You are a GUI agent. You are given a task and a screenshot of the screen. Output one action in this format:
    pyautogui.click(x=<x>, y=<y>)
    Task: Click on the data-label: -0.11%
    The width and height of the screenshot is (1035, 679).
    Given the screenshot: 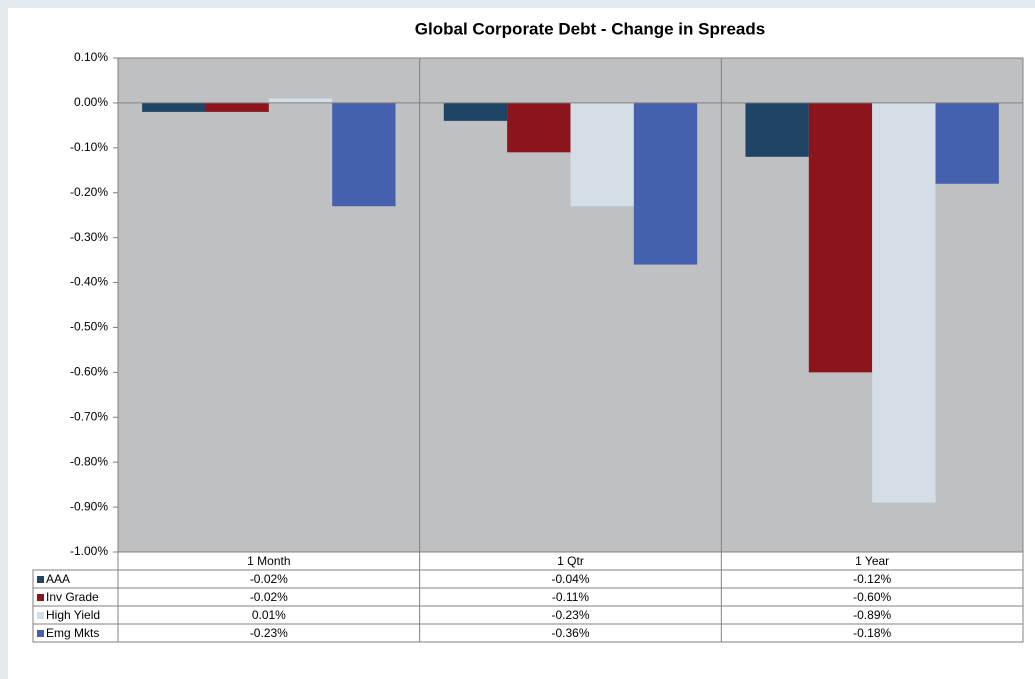 What is the action you would take?
    pyautogui.click(x=570, y=597)
    